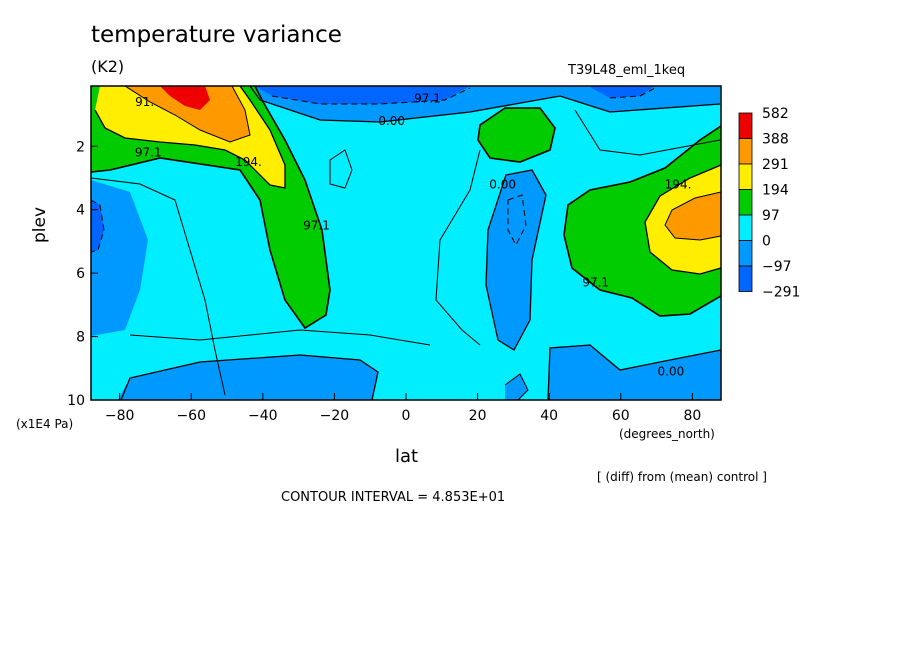 This screenshot has width=904, height=654. I want to click on x-axis-units: (degrees_north), so click(667, 434).